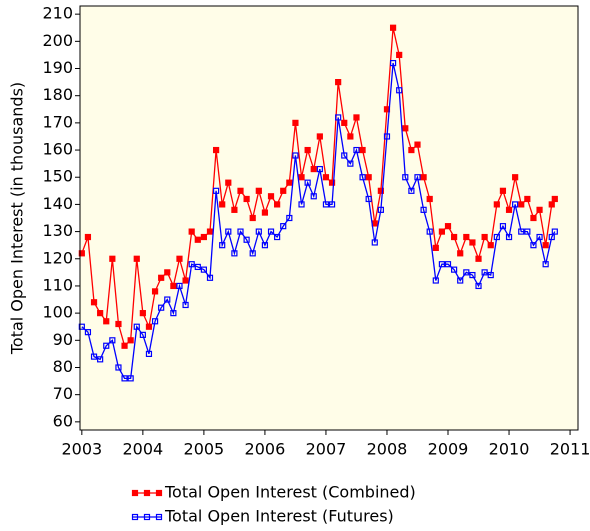 The width and height of the screenshot is (590, 531). What do you see at coordinates (57, 257) in the screenshot?
I see `y-tick-label: 120` at bounding box center [57, 257].